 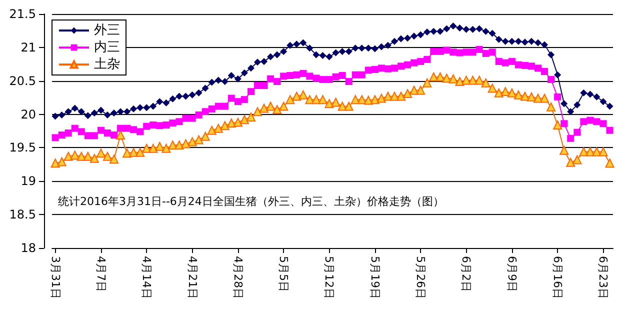 I want to click on x-tick-label: 5月19日, so click(x=375, y=277).